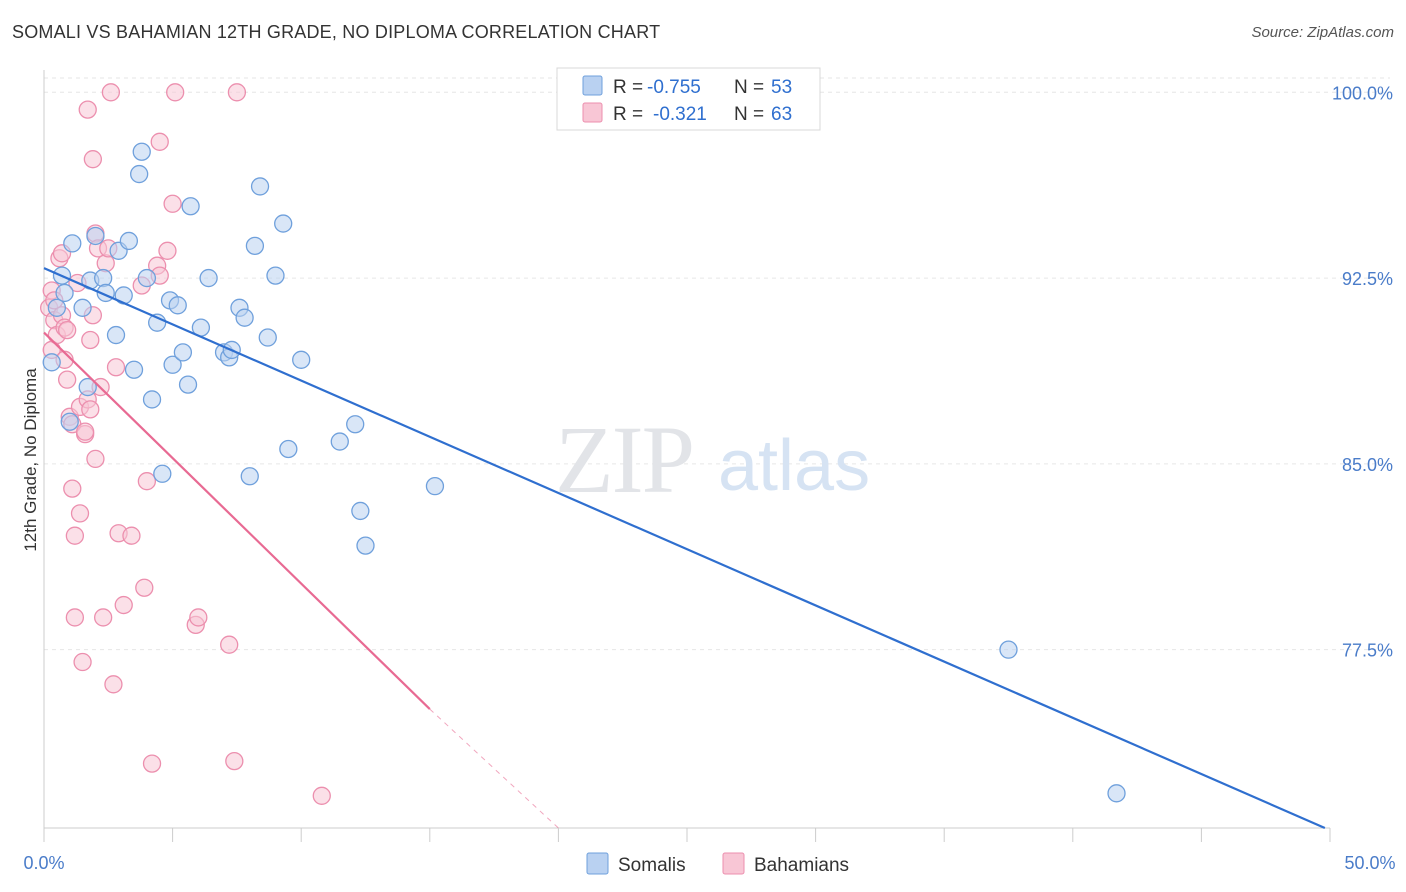 Image resolution: width=1406 pixels, height=892 pixels. I want to click on somalis-stats-swatch, so click(592, 85).